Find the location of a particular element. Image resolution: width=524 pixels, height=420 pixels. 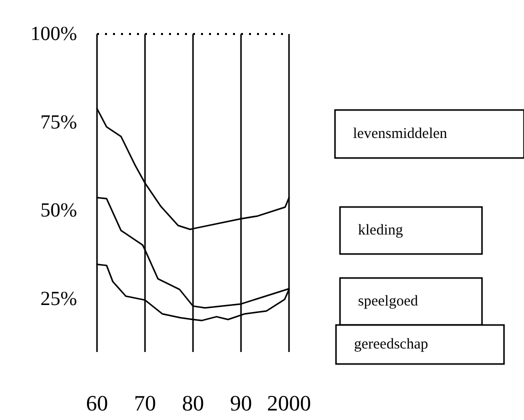

y-tick-label: 50% is located at coordinates (58, 211).